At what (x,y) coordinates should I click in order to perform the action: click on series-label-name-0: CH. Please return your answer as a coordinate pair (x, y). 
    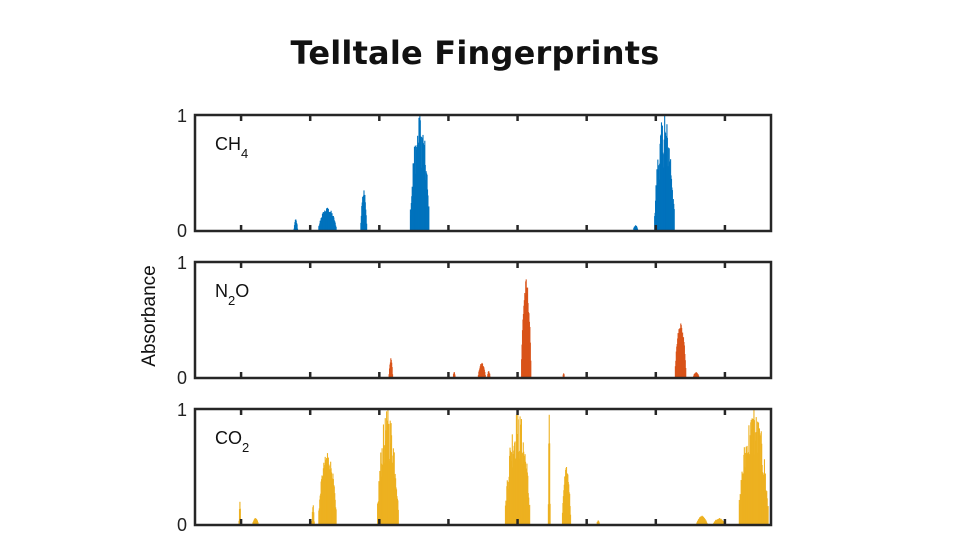
    Looking at the image, I should click on (228, 144).